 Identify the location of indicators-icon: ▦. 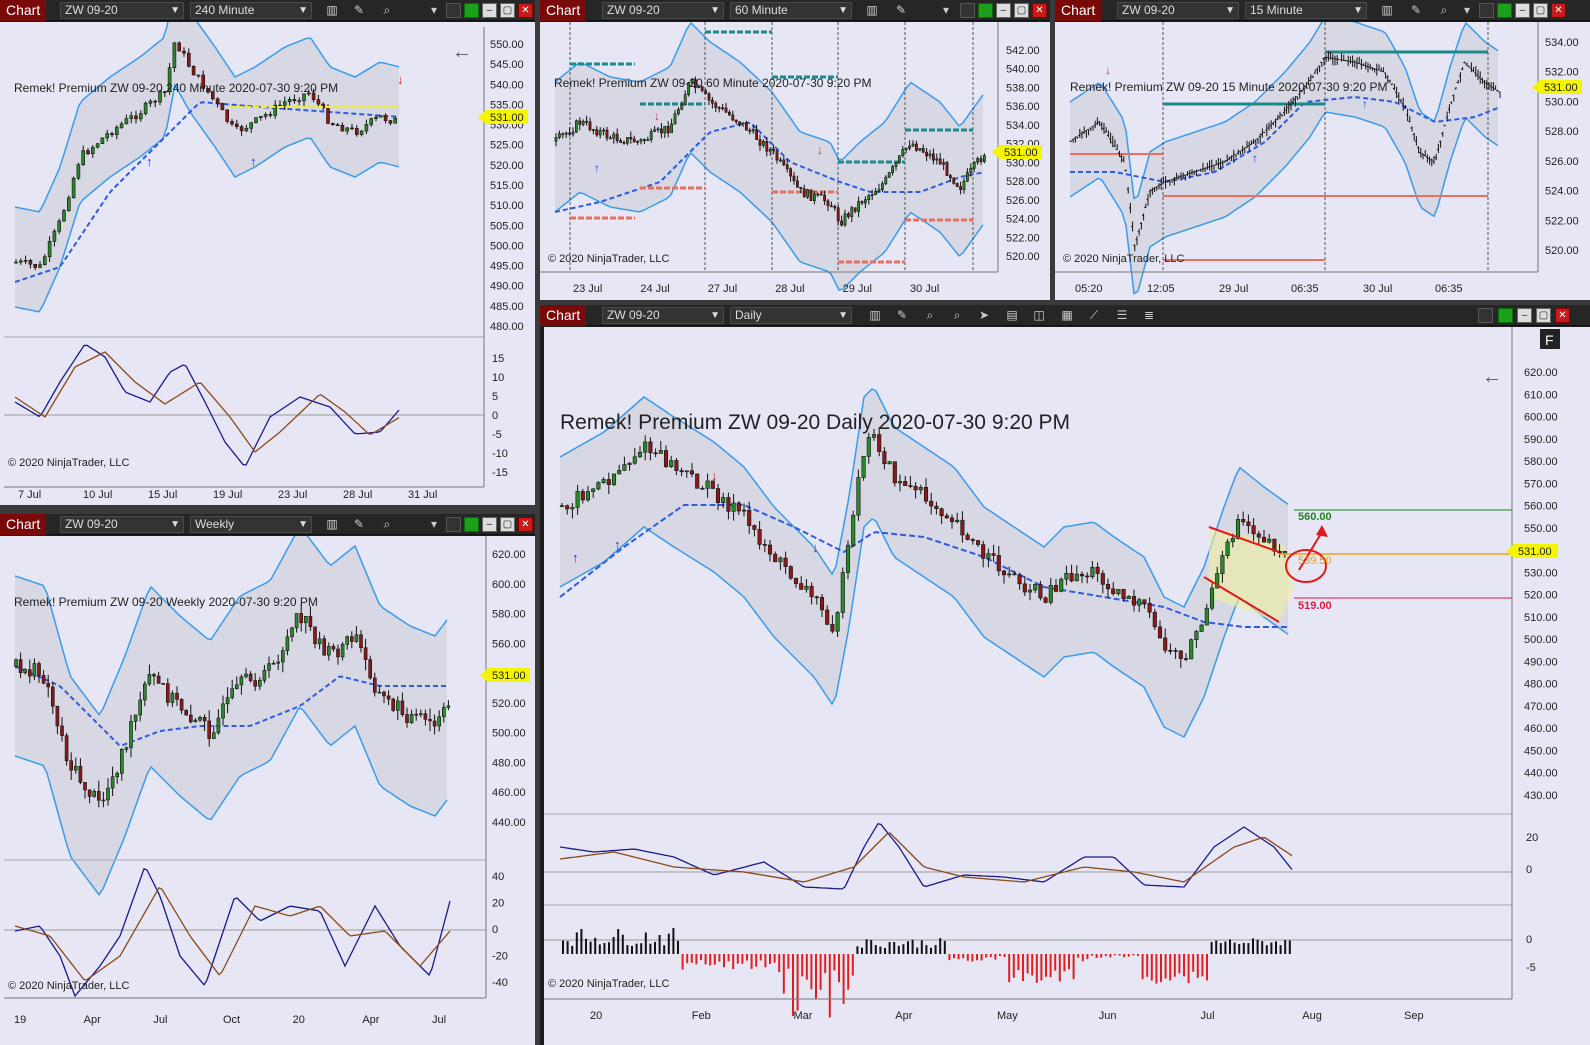
(1067, 315).